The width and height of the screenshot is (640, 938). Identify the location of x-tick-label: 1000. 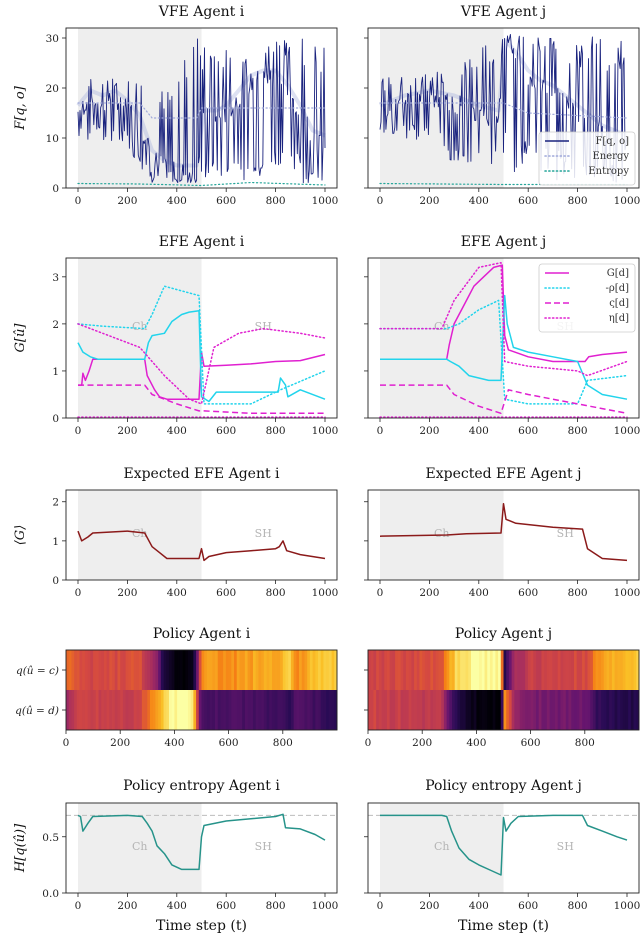
(627, 906).